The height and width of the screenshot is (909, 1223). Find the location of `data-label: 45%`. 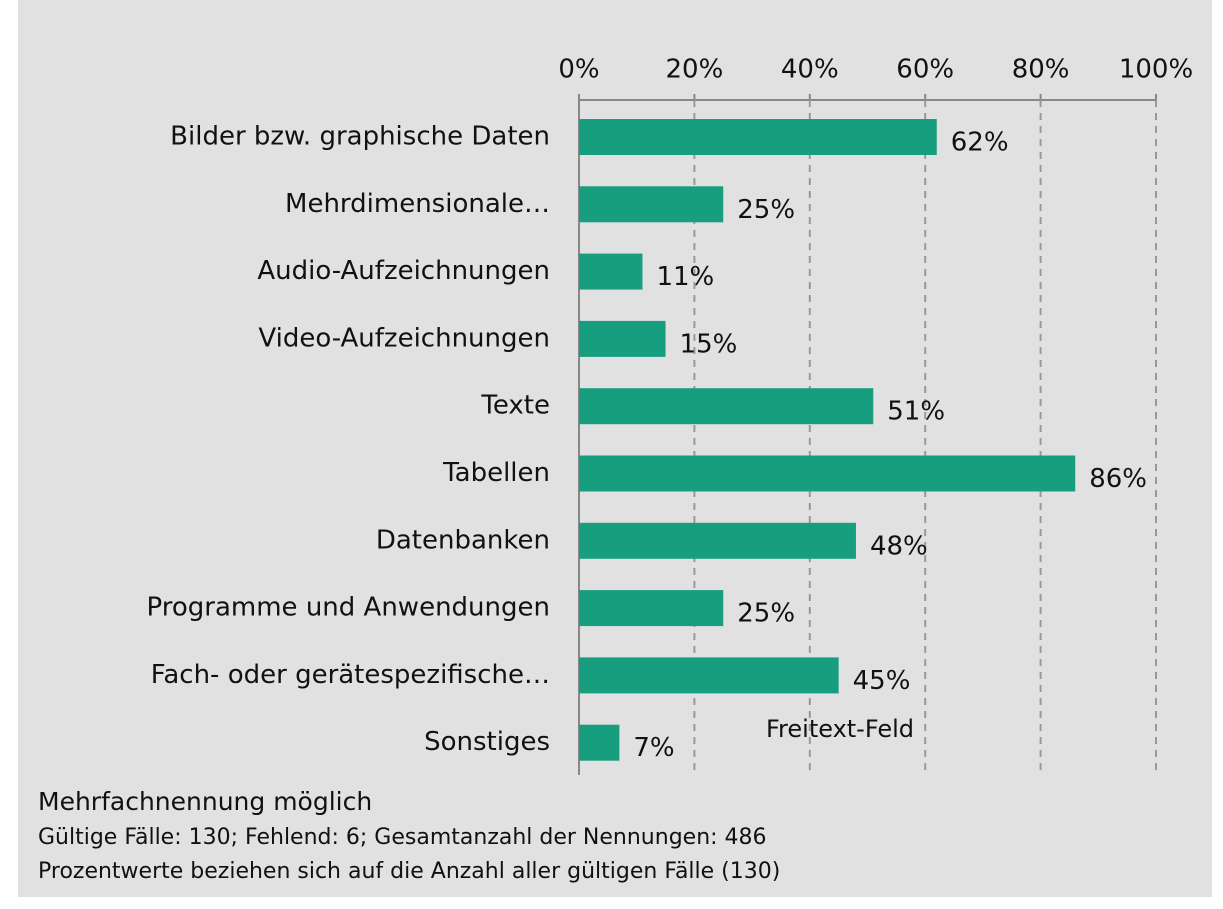

data-label: 45% is located at coordinates (882, 681).